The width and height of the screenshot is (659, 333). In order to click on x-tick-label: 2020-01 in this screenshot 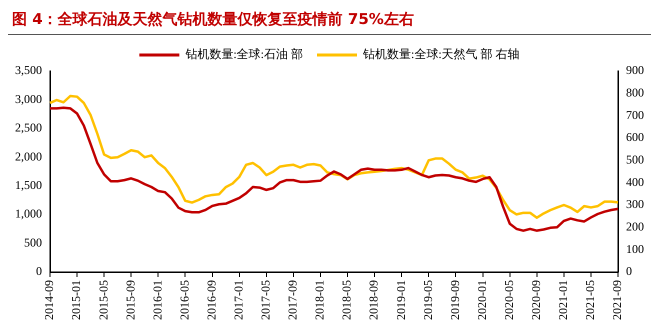, I will do `click(481, 300)`.